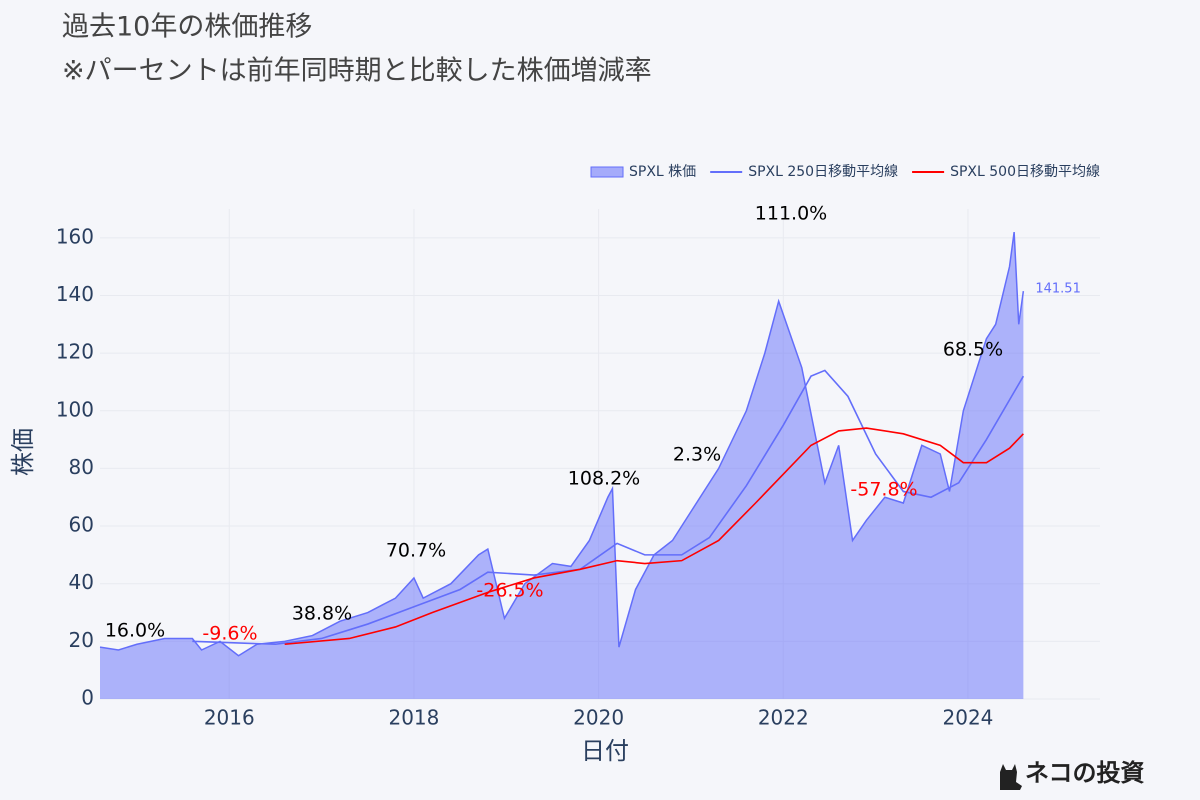 Image resolution: width=1200 pixels, height=800 pixels. What do you see at coordinates (1058, 289) in the screenshot?
I see `last-value-label: 141.51` at bounding box center [1058, 289].